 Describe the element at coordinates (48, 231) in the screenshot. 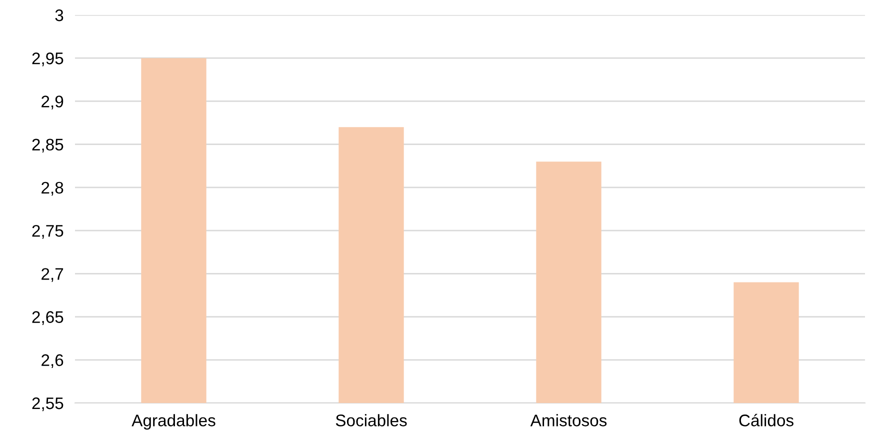

I see `y-tick-label: 2,75` at that location.